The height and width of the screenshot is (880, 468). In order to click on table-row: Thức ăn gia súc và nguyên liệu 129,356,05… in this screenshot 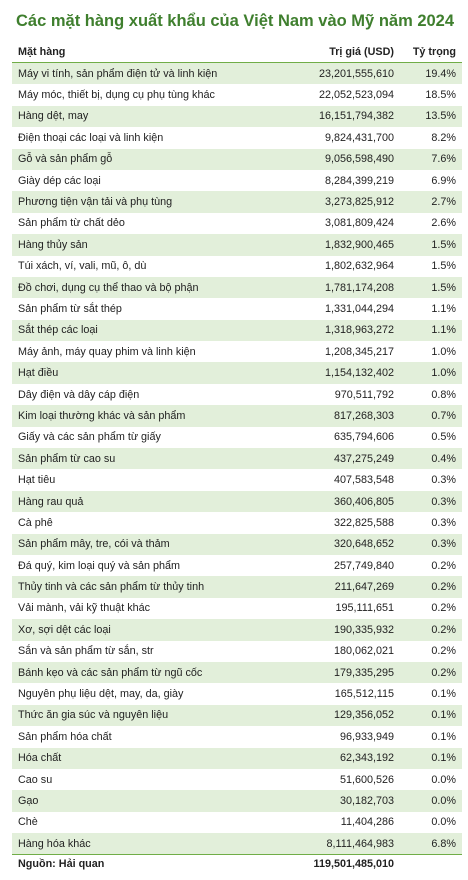, I will do `click(237, 715)`.